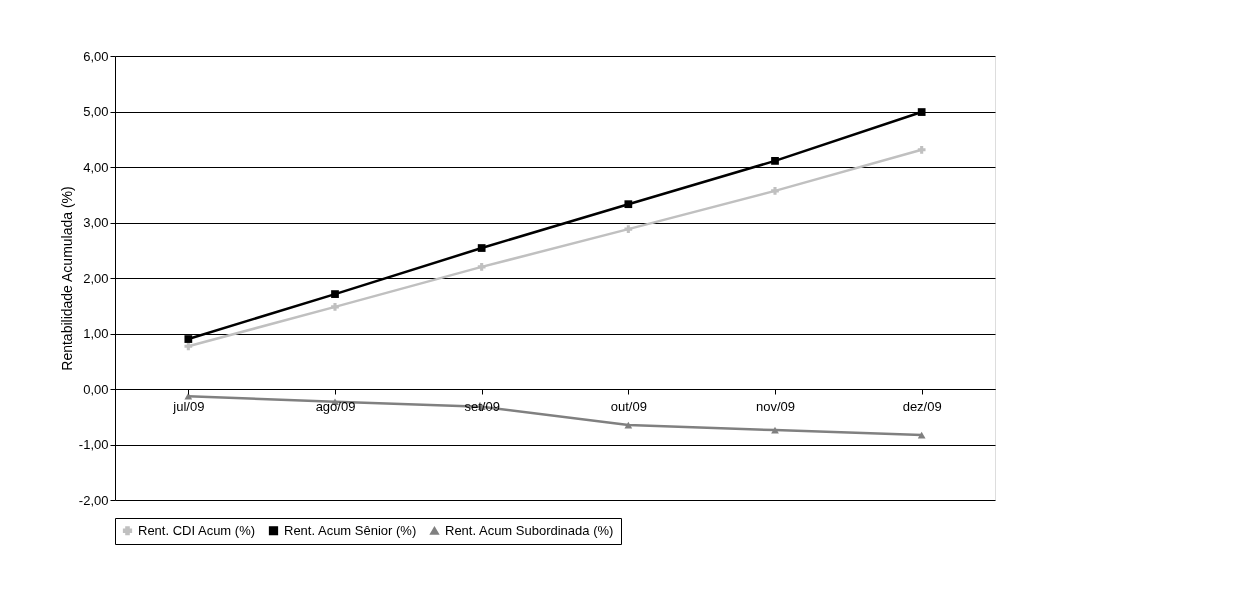 This screenshot has height=597, width=1255. I want to click on y-tick-label: 2,00, so click(96, 278).